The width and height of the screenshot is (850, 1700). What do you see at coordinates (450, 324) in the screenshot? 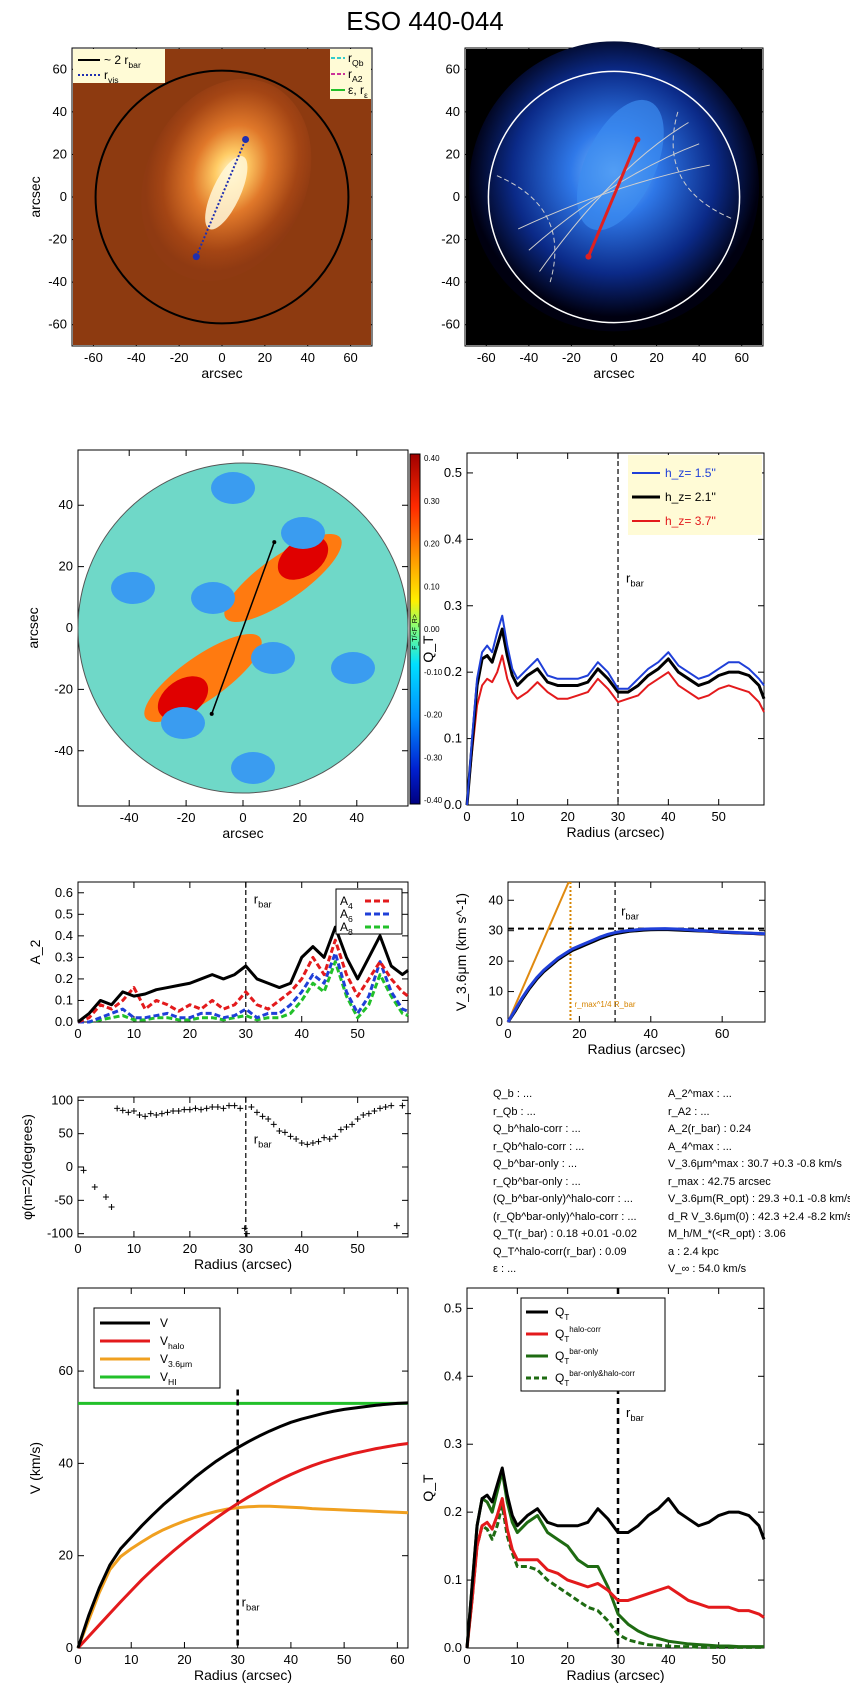
I see `y-tick-label: -60` at bounding box center [450, 324].